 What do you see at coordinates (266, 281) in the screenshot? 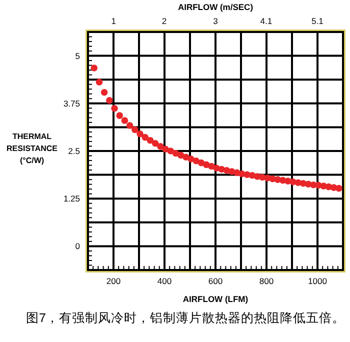
I see `x-tick-label: 800` at bounding box center [266, 281].